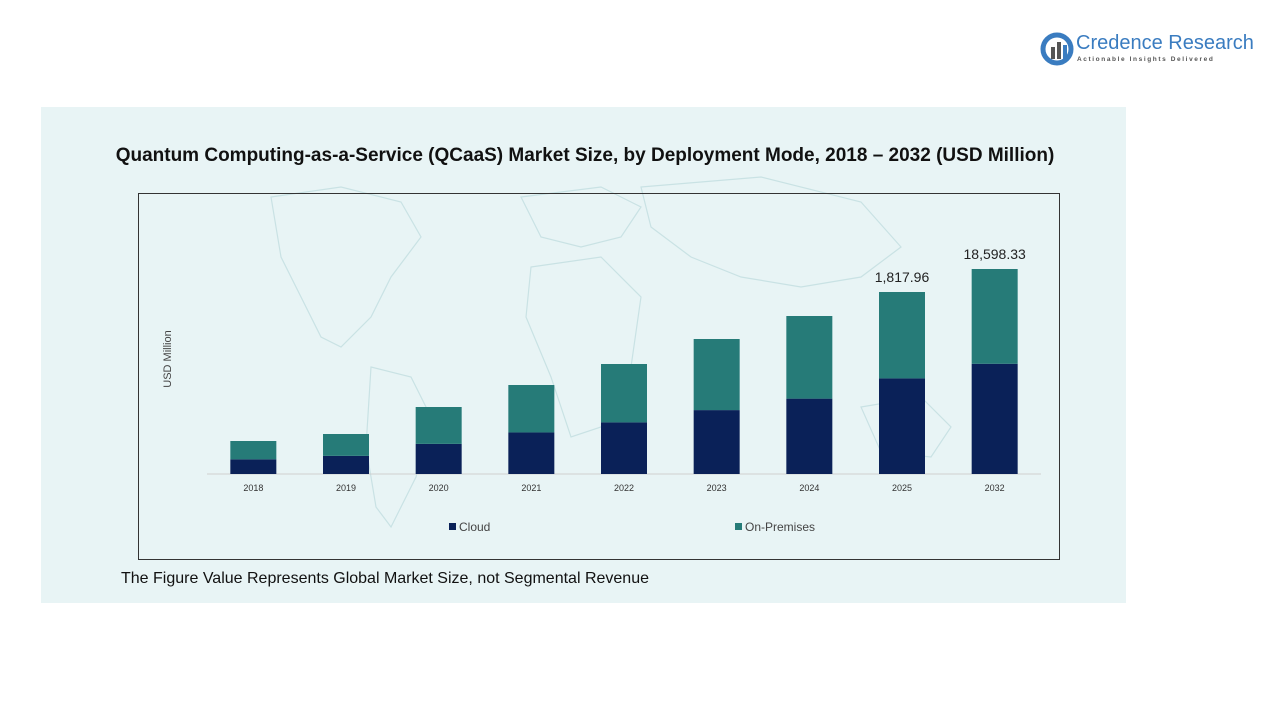  What do you see at coordinates (995, 488) in the screenshot?
I see `x-tick-label-2032: 2032` at bounding box center [995, 488].